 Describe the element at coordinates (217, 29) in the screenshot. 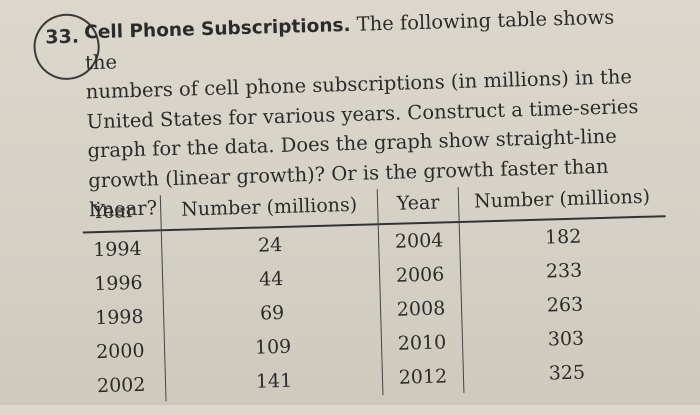

I see `problem-title: Cell Phone Subscriptions.` at that location.